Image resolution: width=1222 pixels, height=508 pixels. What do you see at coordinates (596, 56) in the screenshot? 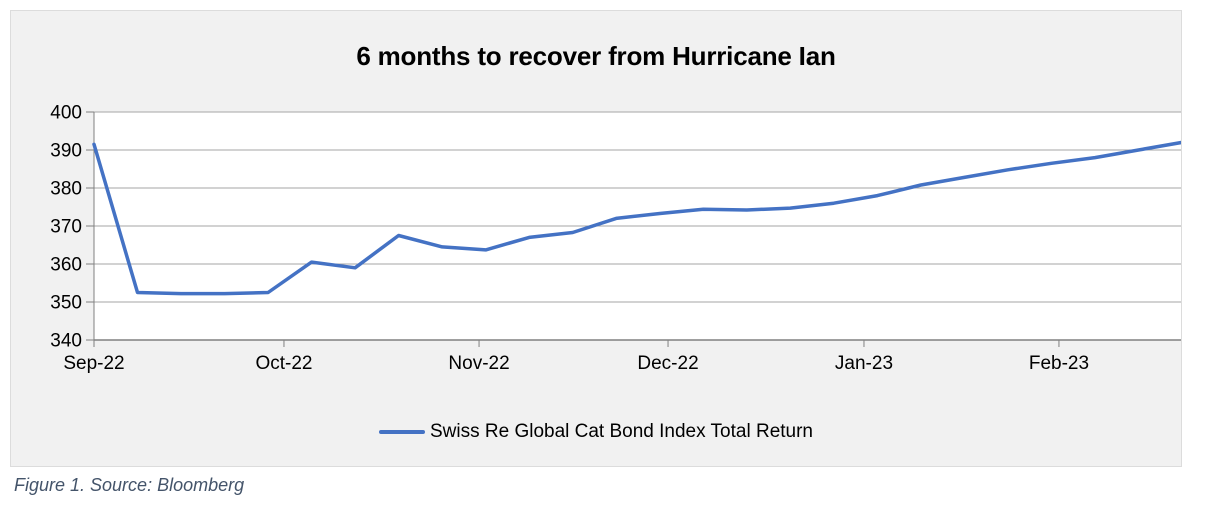
I see `chart-title: 6 months to recover from Hurricane Ian` at bounding box center [596, 56].